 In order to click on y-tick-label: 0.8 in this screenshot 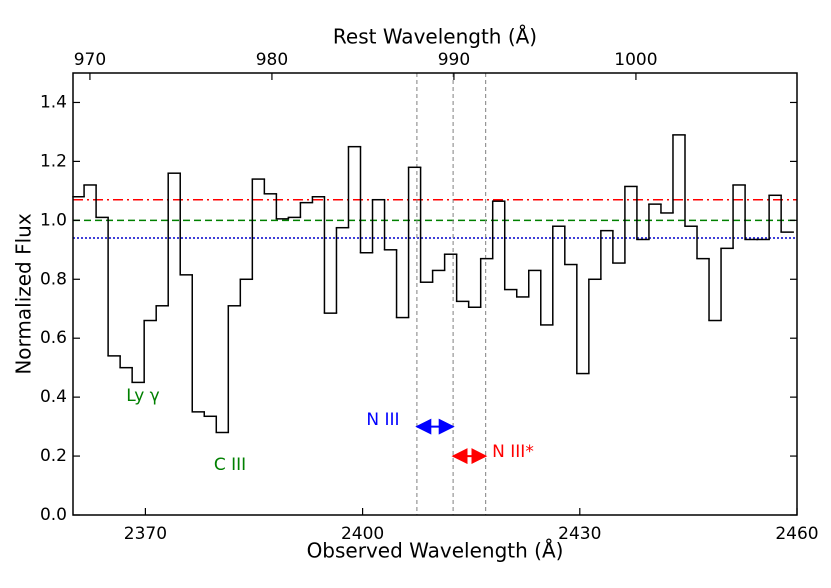, I will do `click(53, 279)`.